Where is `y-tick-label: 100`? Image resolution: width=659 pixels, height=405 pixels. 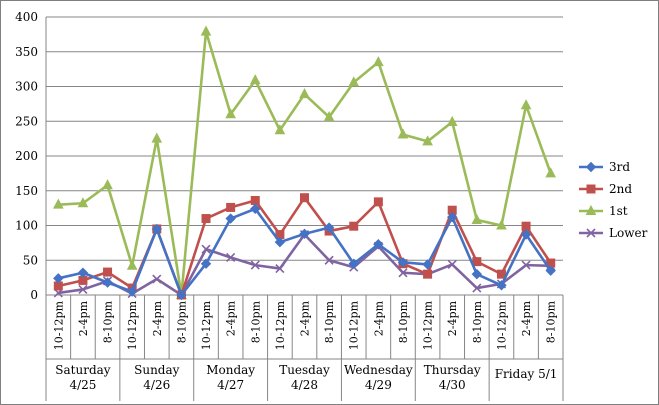
y-tick-label: 100 is located at coordinates (26, 226).